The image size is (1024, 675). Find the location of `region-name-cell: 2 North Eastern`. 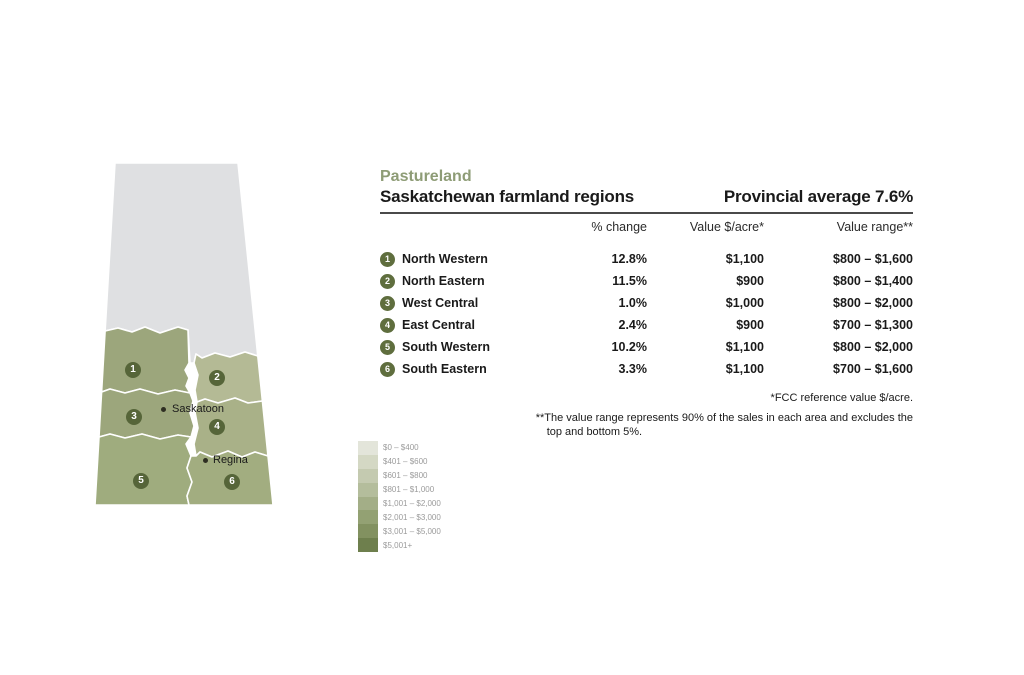

region-name-cell: 2 North Eastern is located at coordinates (460, 281).